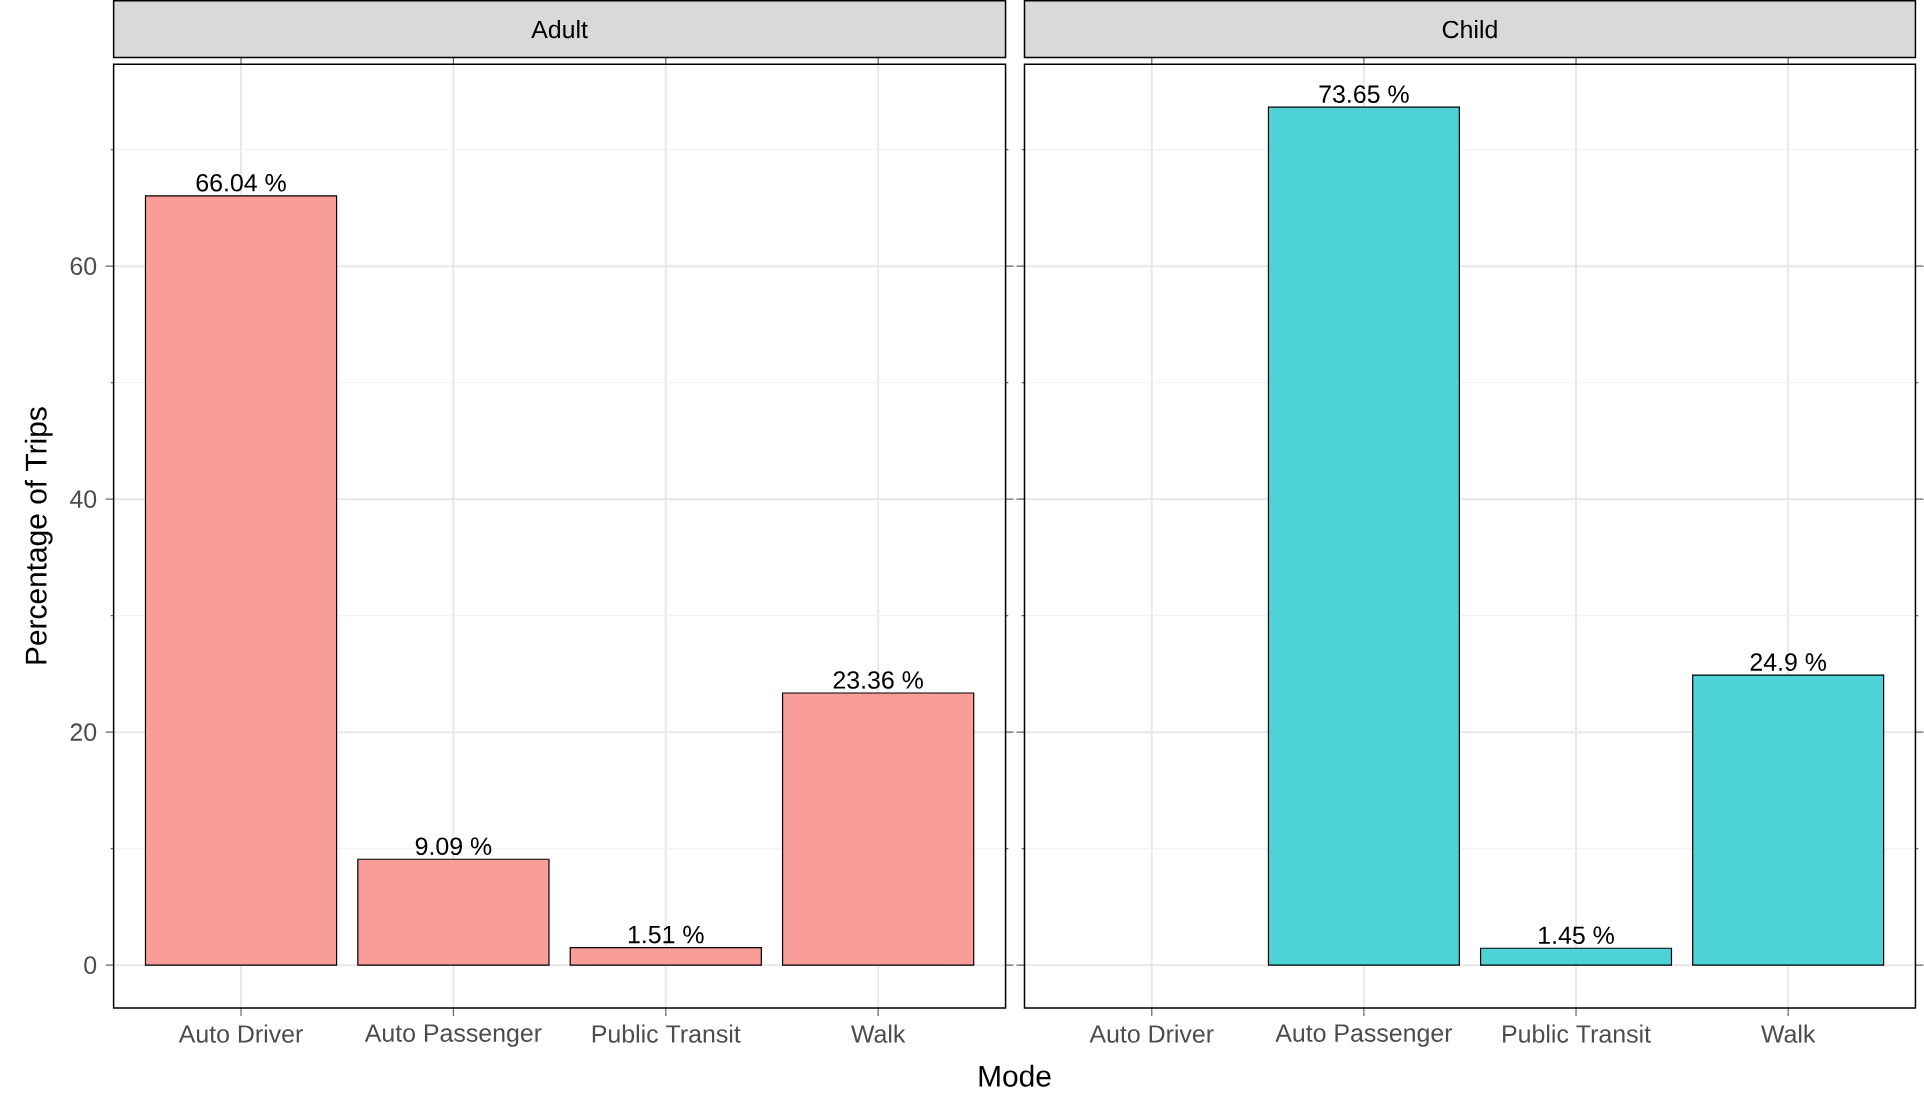  Describe the element at coordinates (83, 732) in the screenshot. I see `y-tick-label: 20` at that location.